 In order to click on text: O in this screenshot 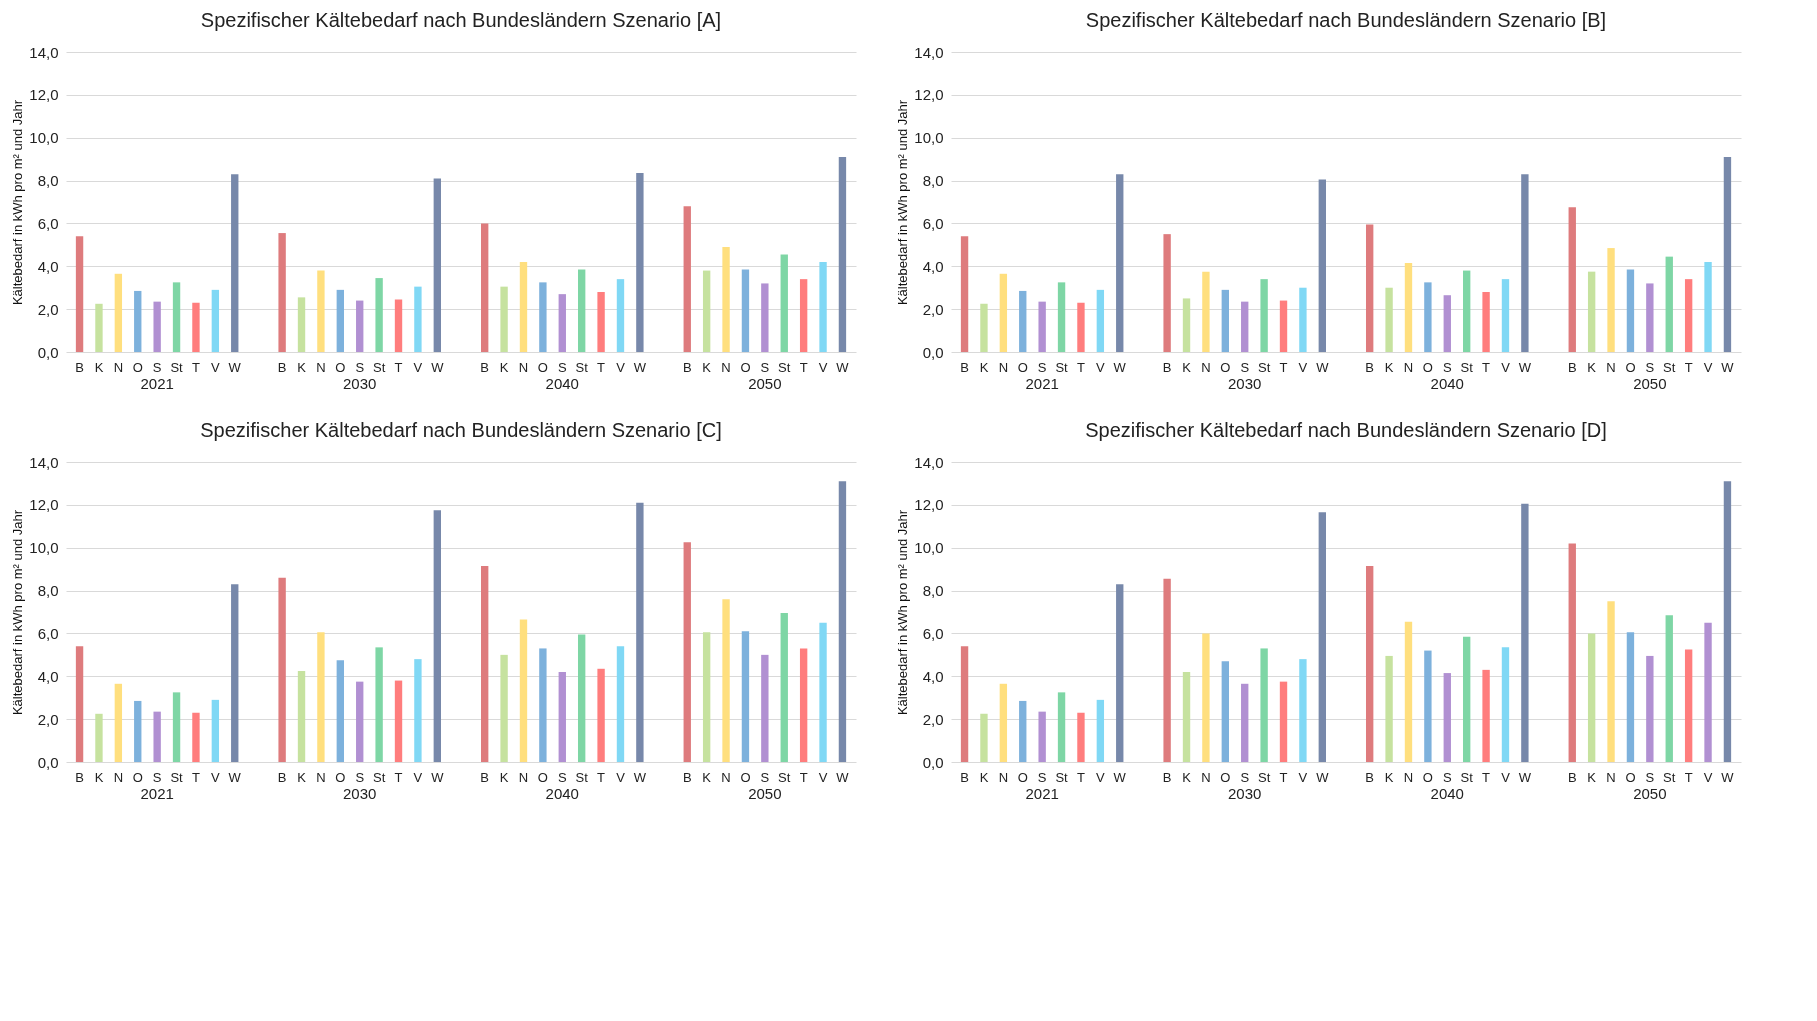, I will do `click(1630, 777)`.